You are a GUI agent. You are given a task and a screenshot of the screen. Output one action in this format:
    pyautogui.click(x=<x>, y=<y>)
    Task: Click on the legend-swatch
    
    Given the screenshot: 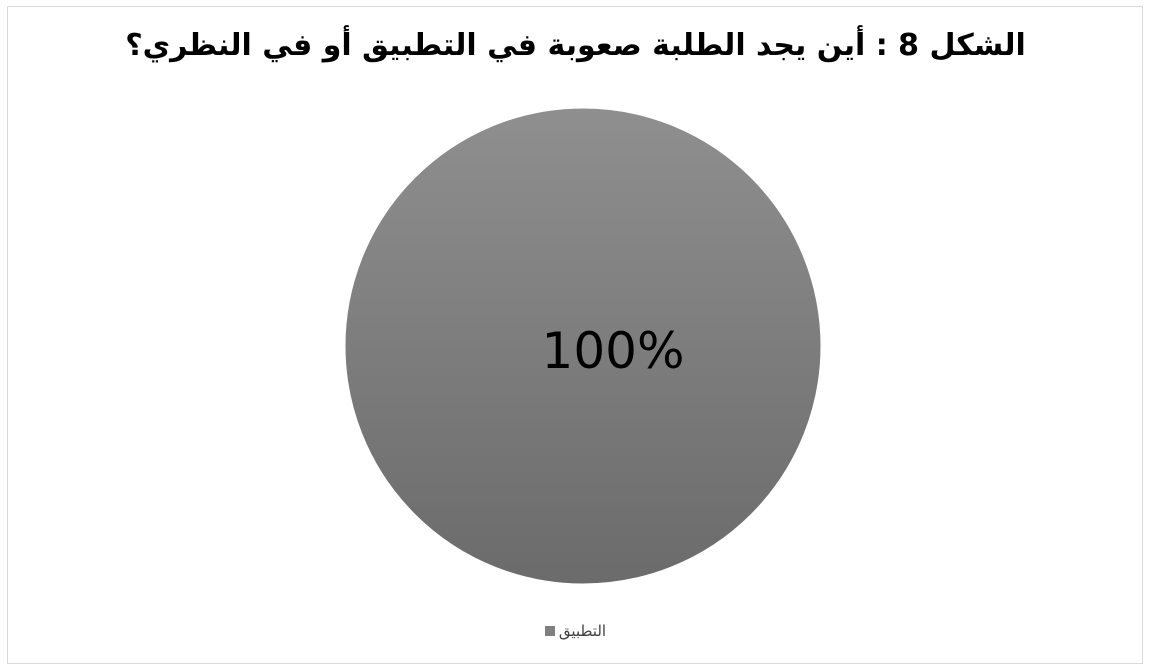 What is the action you would take?
    pyautogui.click(x=549, y=631)
    